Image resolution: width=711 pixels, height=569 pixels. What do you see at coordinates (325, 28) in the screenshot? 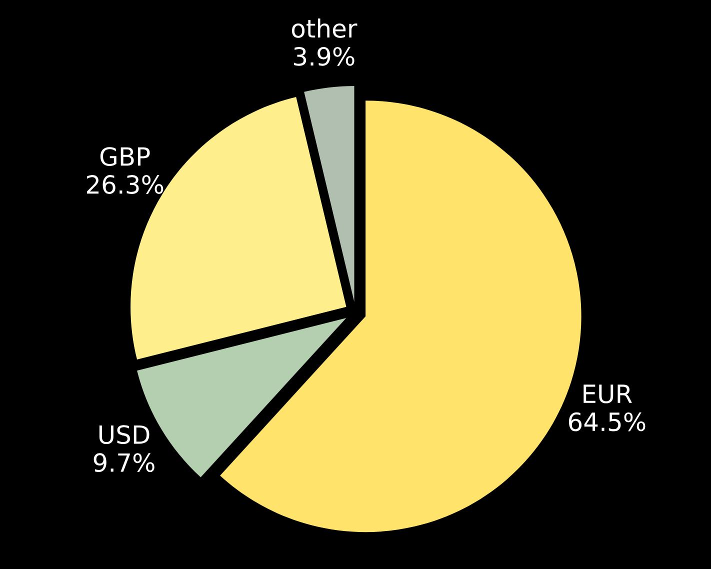
I see `slice-label: other` at bounding box center [325, 28].